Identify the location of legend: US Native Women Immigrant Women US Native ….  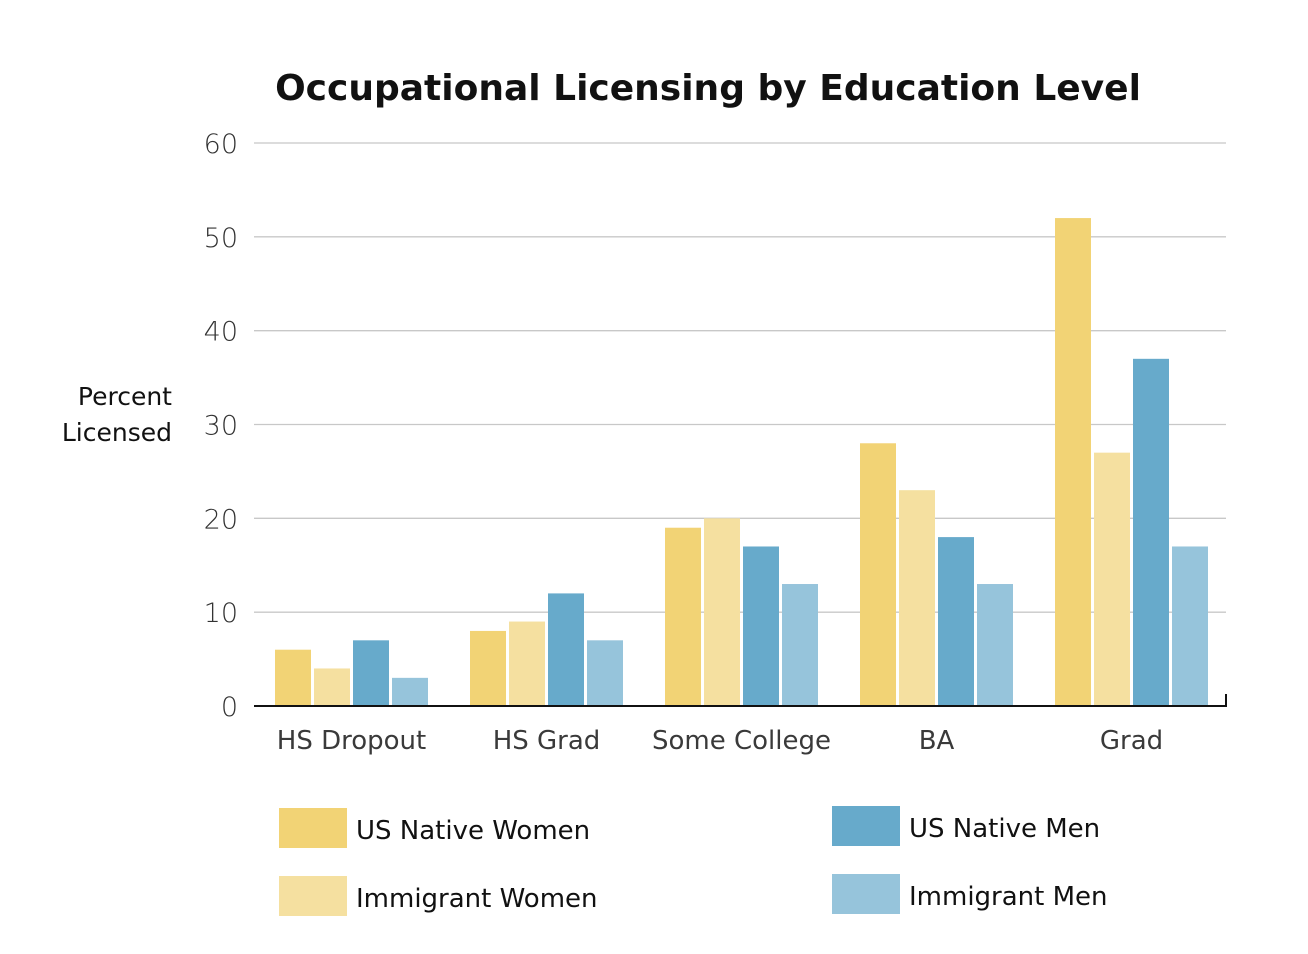
(693, 861).